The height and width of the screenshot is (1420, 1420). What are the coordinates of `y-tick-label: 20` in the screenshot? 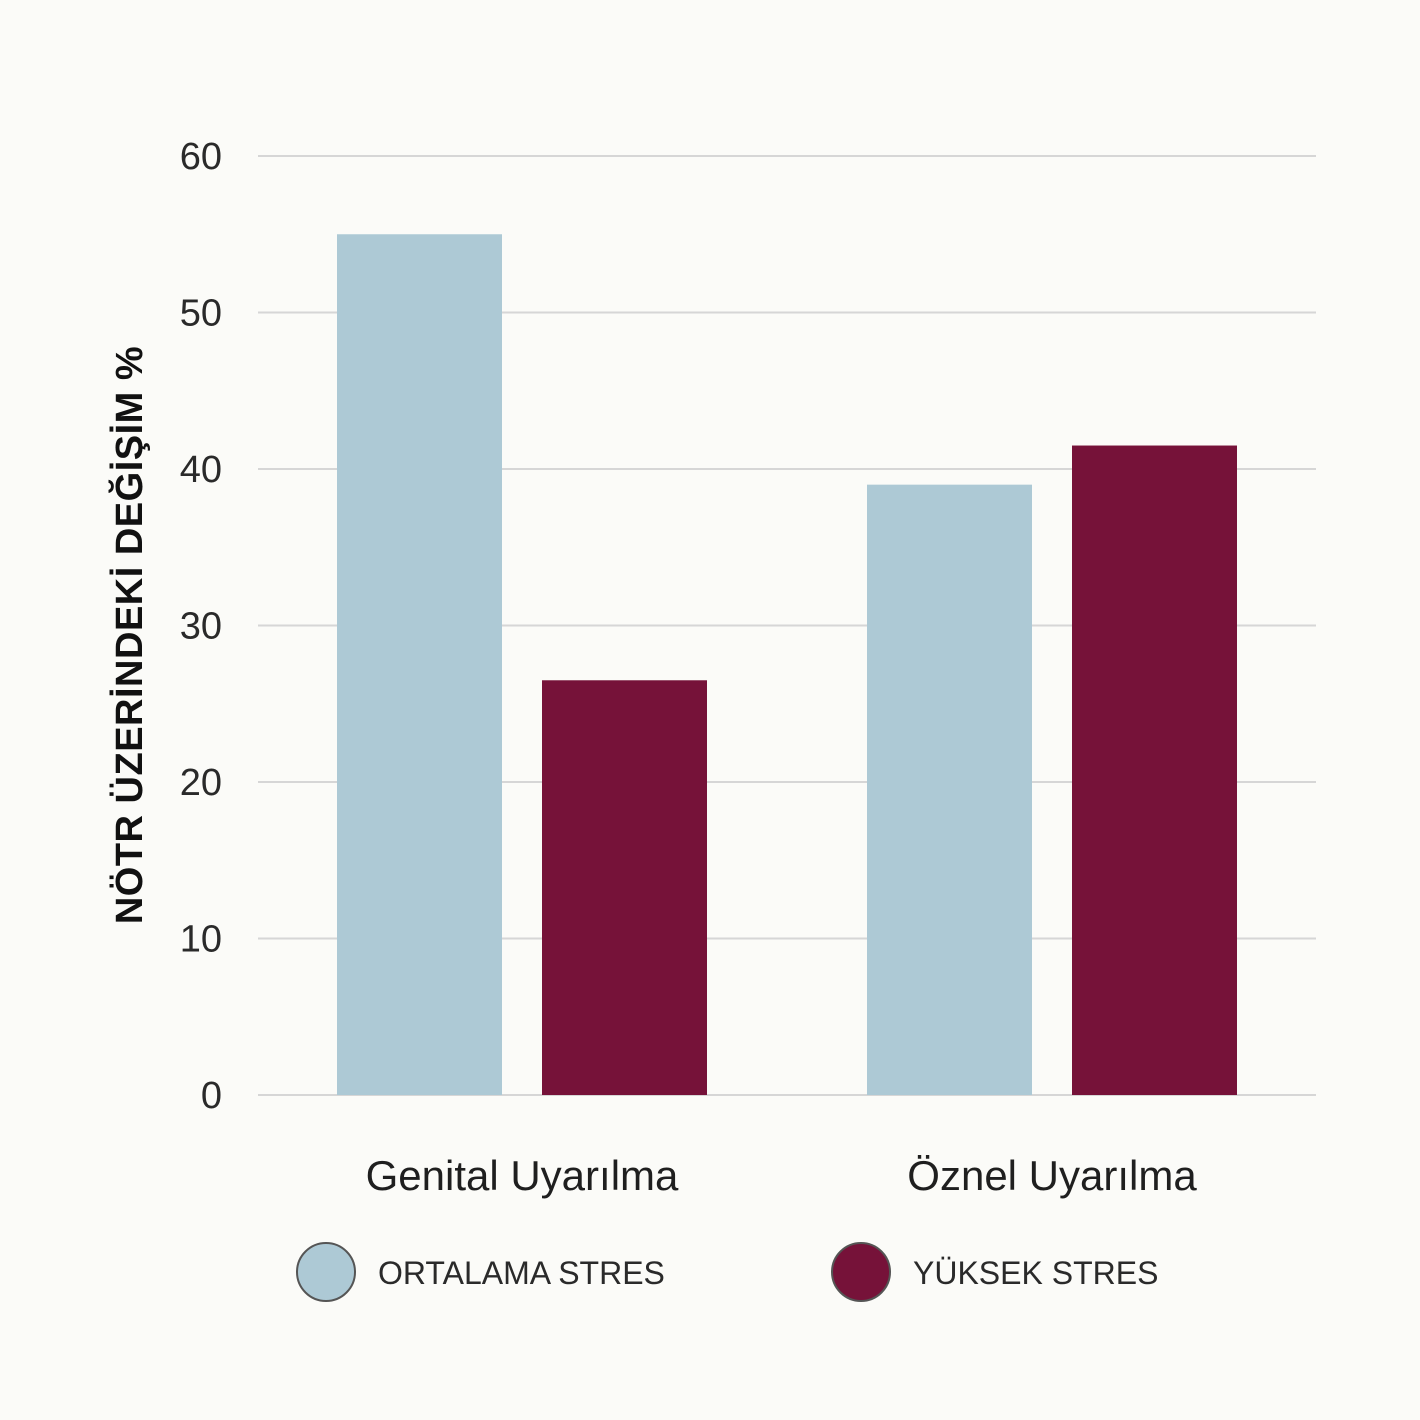 It's located at (201, 783).